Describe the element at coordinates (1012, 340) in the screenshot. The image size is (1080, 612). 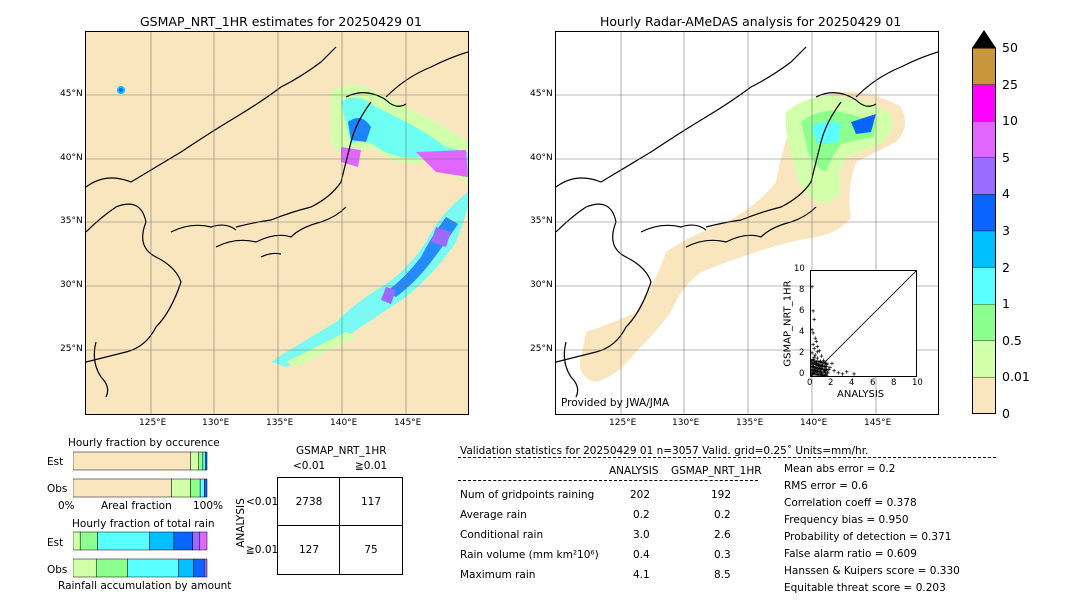
I see `colorbar-label-8: 0.5` at that location.